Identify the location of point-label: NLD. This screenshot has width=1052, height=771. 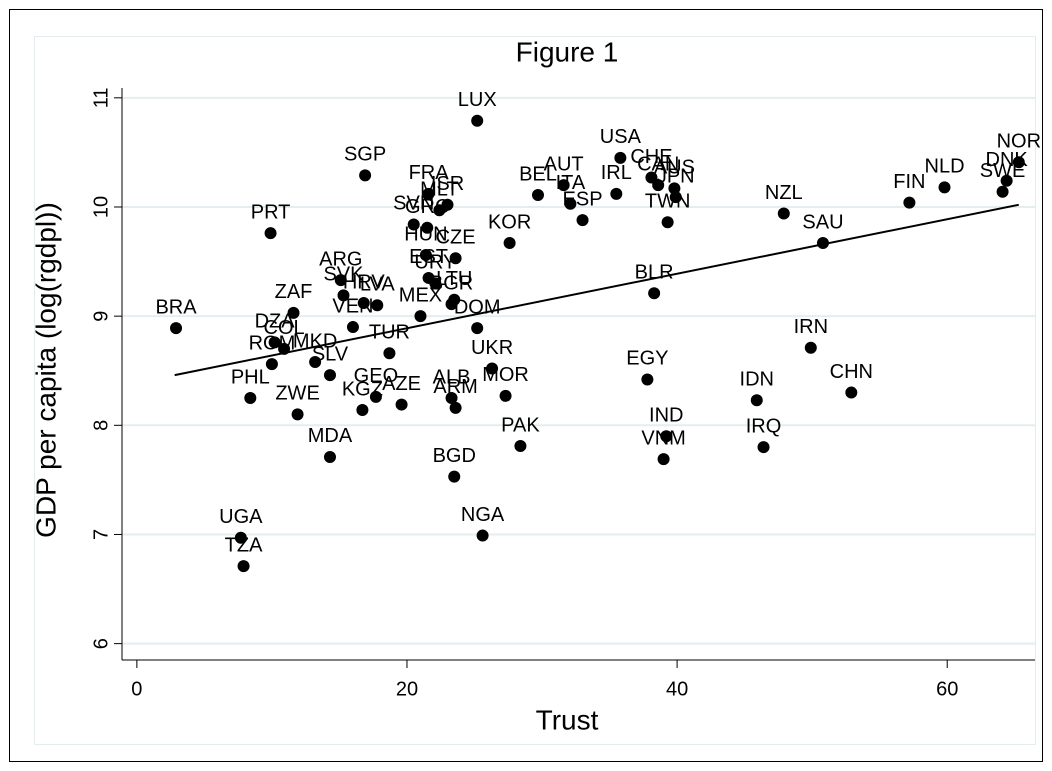
(945, 167).